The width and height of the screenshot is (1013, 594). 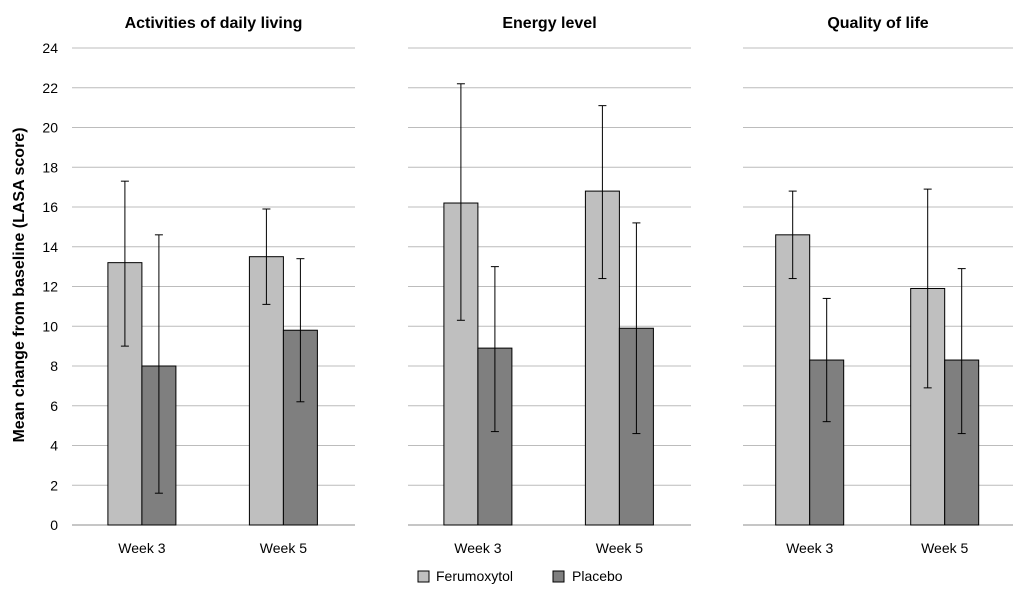 What do you see at coordinates (520, 576) in the screenshot?
I see `legend: Ferumoxytol Placebo` at bounding box center [520, 576].